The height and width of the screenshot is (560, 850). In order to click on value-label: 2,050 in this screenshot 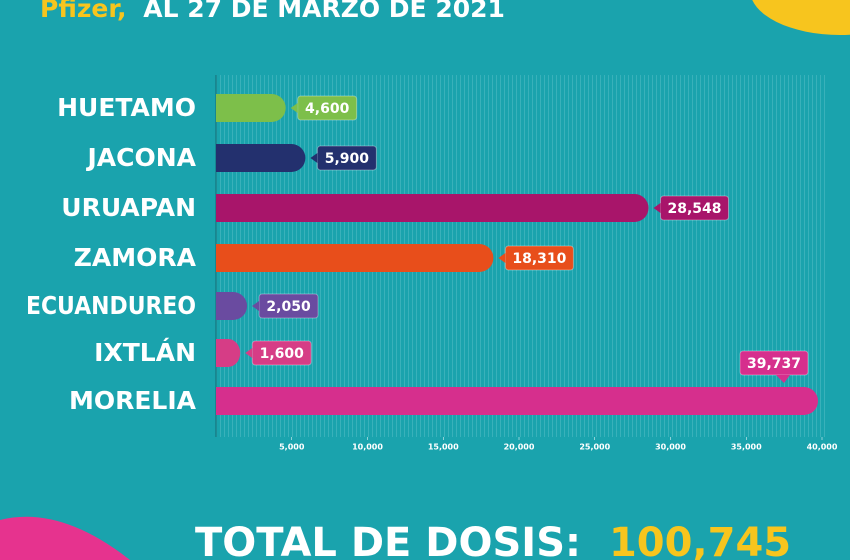, I will do `click(288, 307)`.